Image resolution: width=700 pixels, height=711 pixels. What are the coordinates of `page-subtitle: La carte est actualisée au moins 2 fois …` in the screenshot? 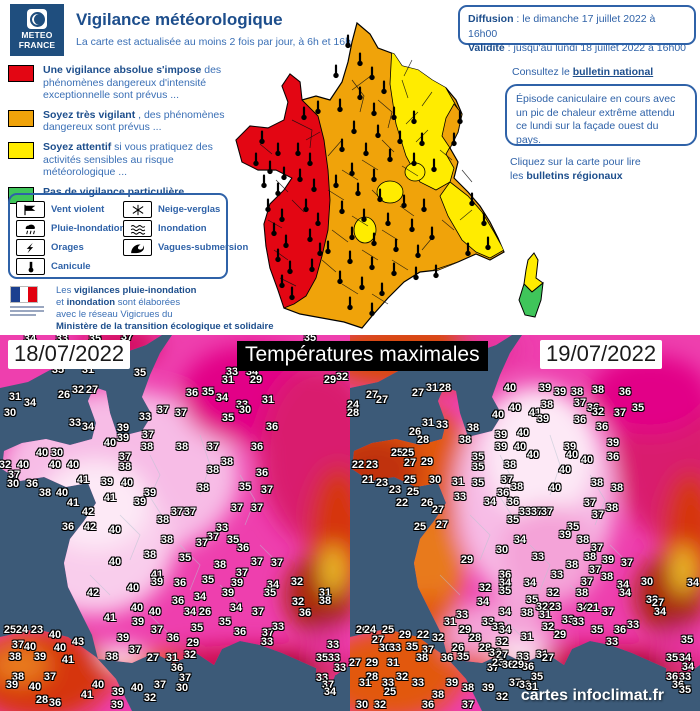 It's located at (215, 42).